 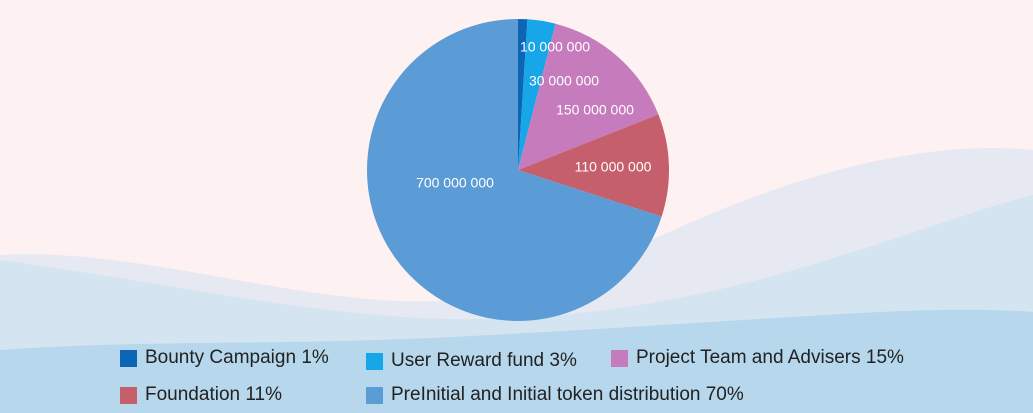 I want to click on slice-value-label: 10 000 000, so click(x=555, y=47).